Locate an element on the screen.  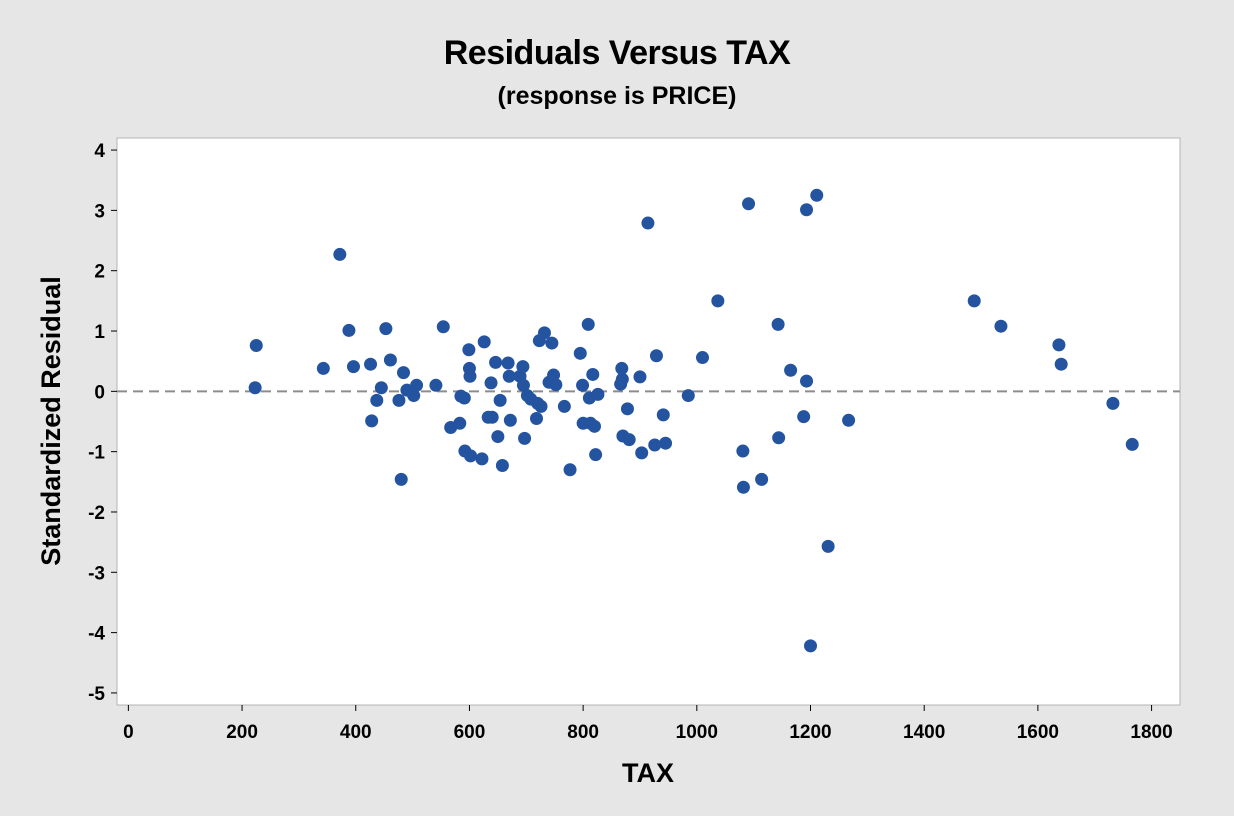
x-tick-label: 1000 is located at coordinates (697, 732).